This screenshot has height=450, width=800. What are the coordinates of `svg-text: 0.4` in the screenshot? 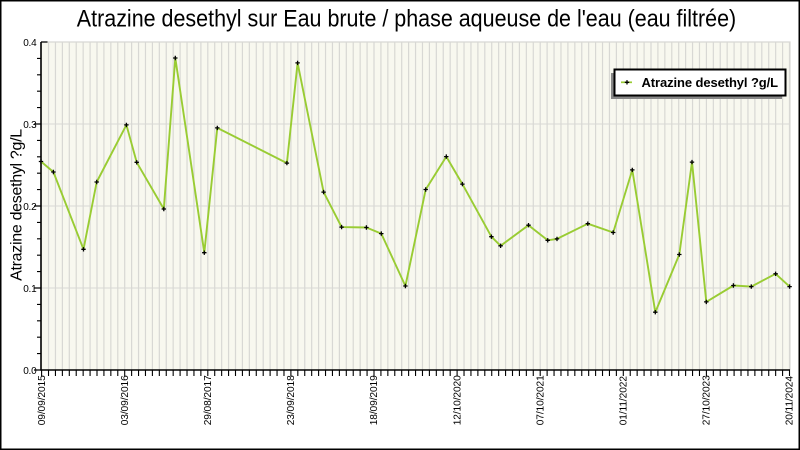 It's located at (30, 43).